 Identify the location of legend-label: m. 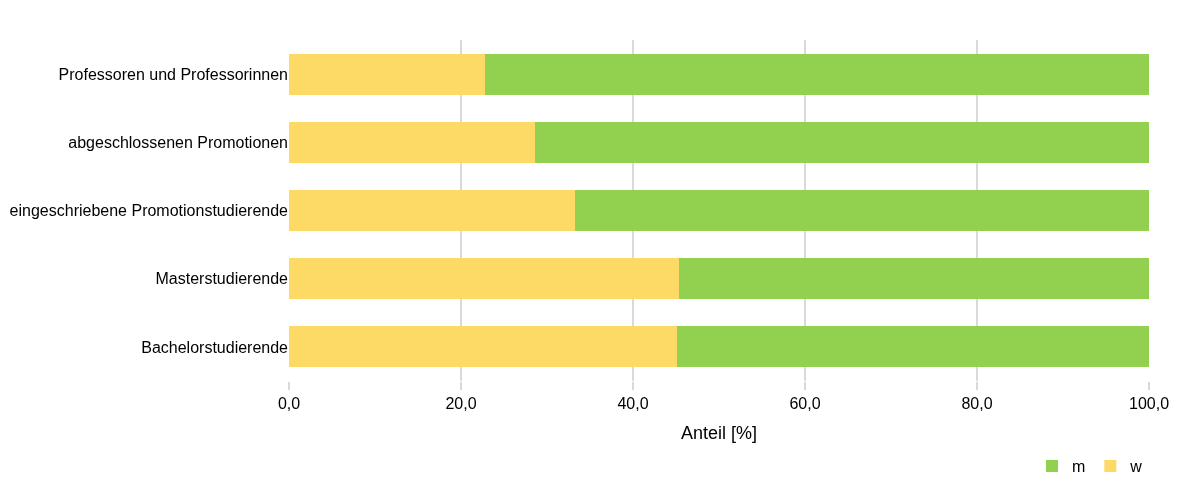
(1079, 467).